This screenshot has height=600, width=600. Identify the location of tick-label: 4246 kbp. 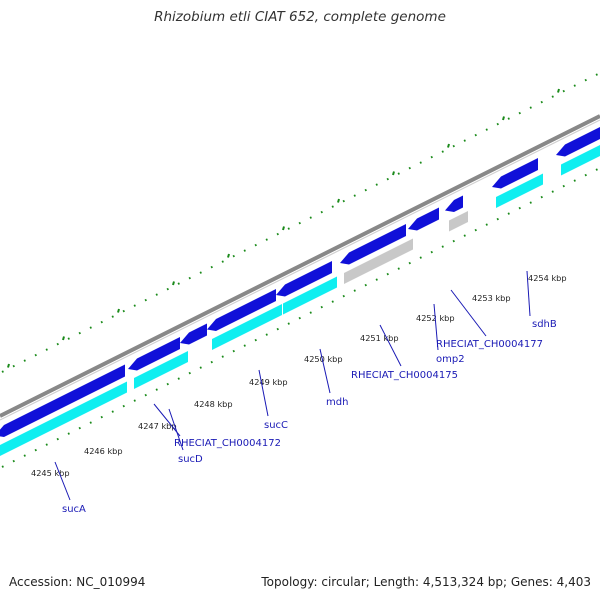
(103, 451).